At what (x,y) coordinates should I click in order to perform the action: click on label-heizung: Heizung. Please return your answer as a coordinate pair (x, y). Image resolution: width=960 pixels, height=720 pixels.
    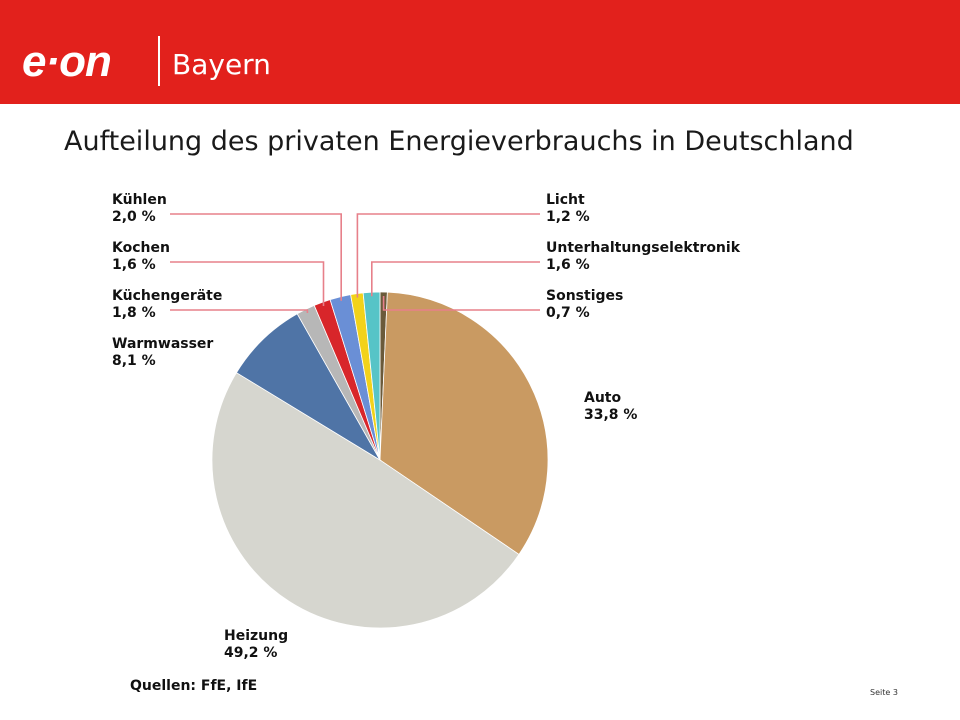
    Looking at the image, I should click on (256, 636).